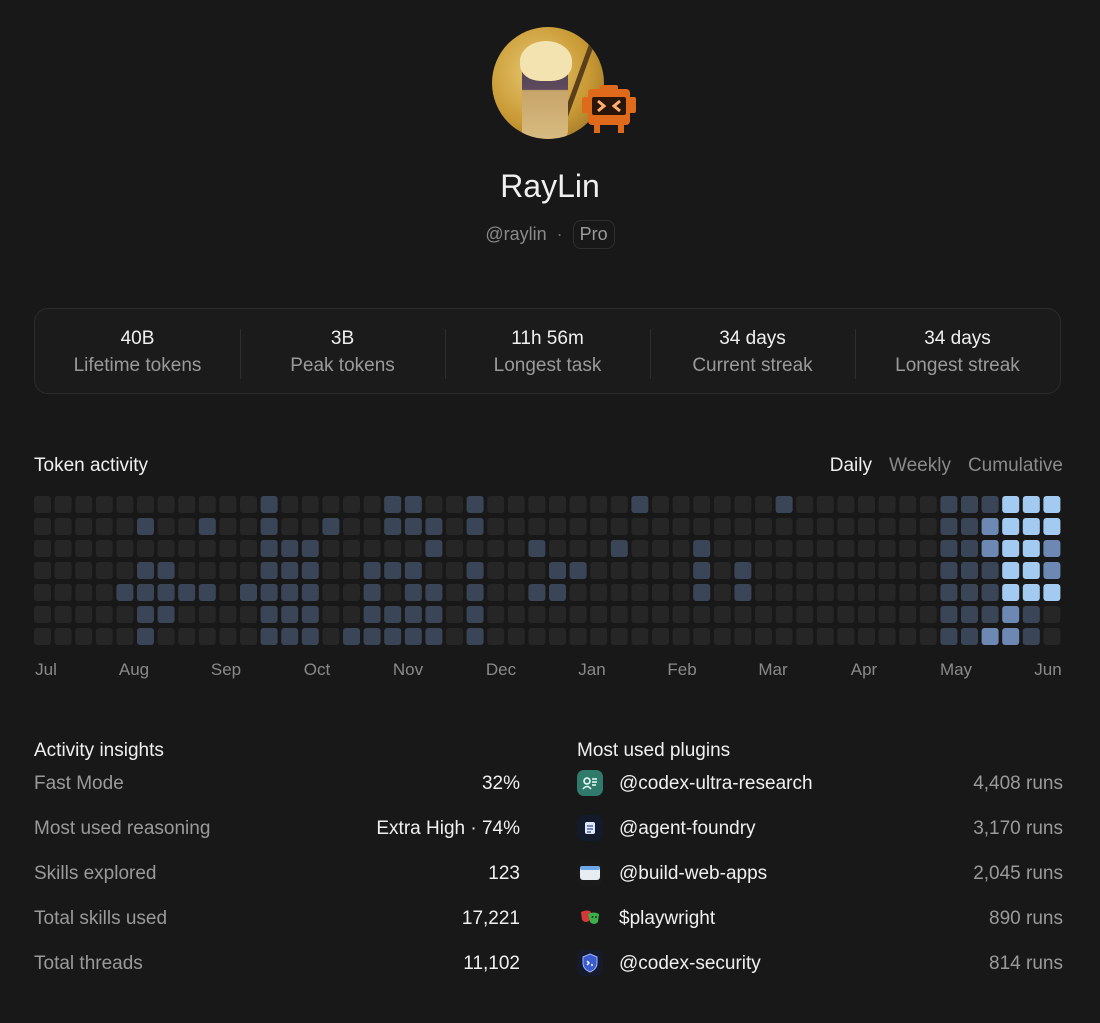 This screenshot has height=1023, width=1100. What do you see at coordinates (516, 234) in the screenshot?
I see `profile-handle: @raylin` at bounding box center [516, 234].